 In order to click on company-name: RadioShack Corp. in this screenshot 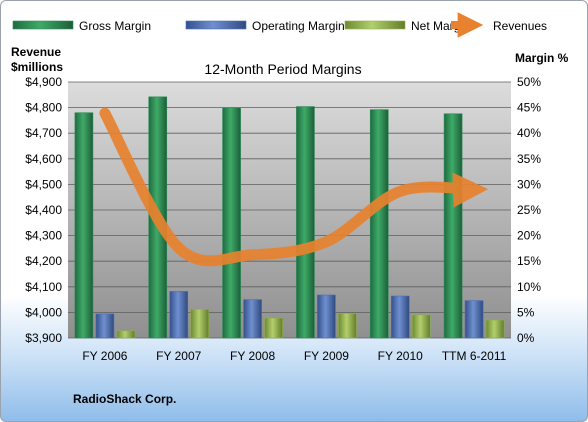, I will do `click(124, 399)`.